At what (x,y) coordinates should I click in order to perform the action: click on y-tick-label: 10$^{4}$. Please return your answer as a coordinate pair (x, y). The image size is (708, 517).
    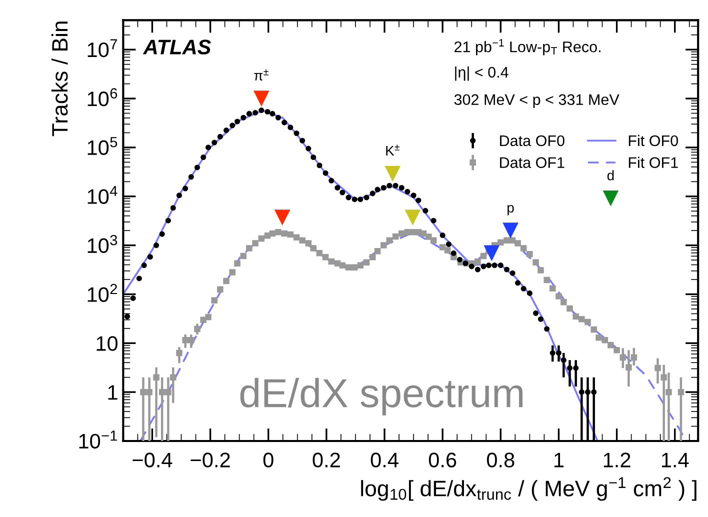
    Looking at the image, I should click on (103, 195).